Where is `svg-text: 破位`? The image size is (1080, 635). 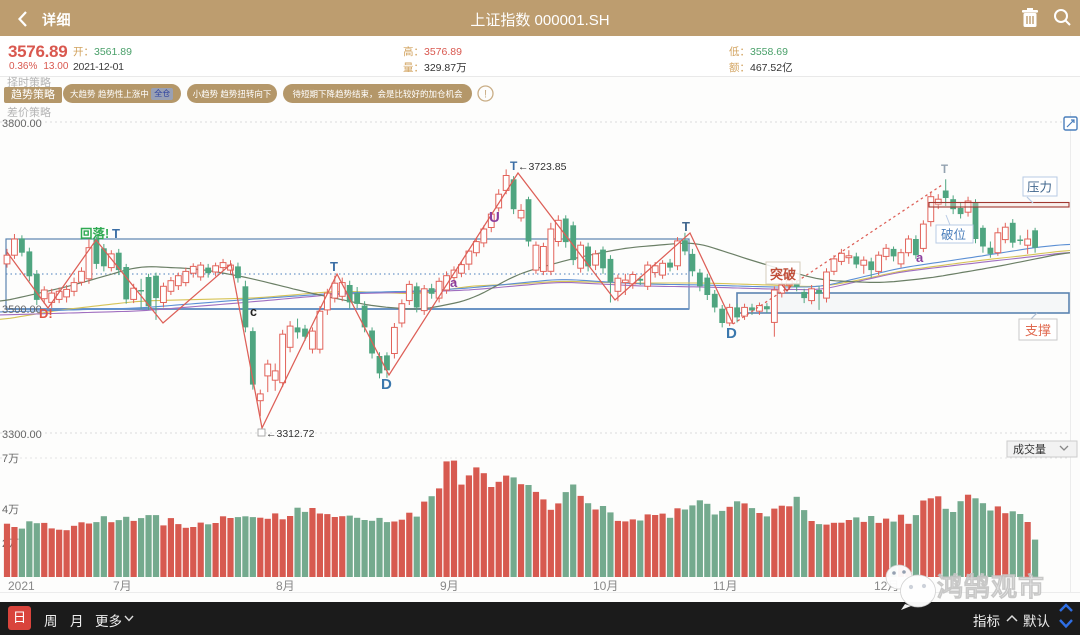 svg-text: 破位 is located at coordinates (953, 234).